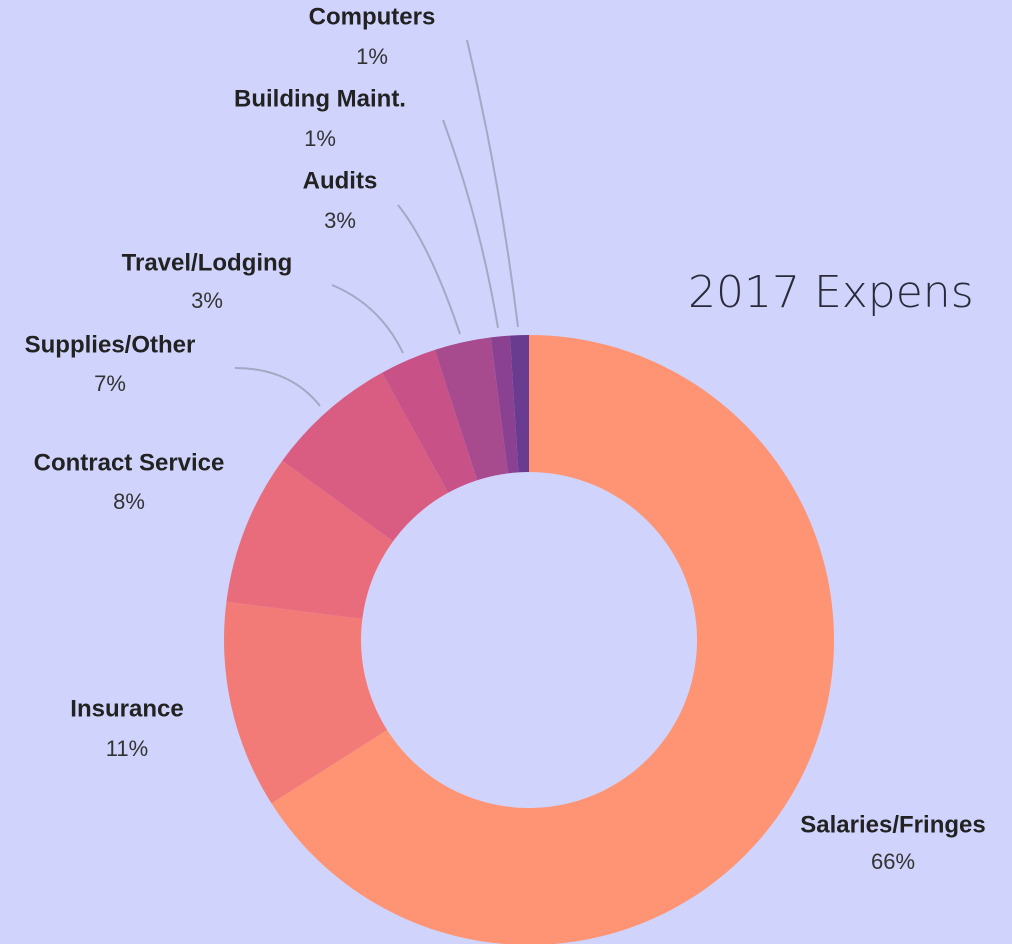  Describe the element at coordinates (127, 748) in the screenshot. I see `slice-value-label: 11%` at that location.